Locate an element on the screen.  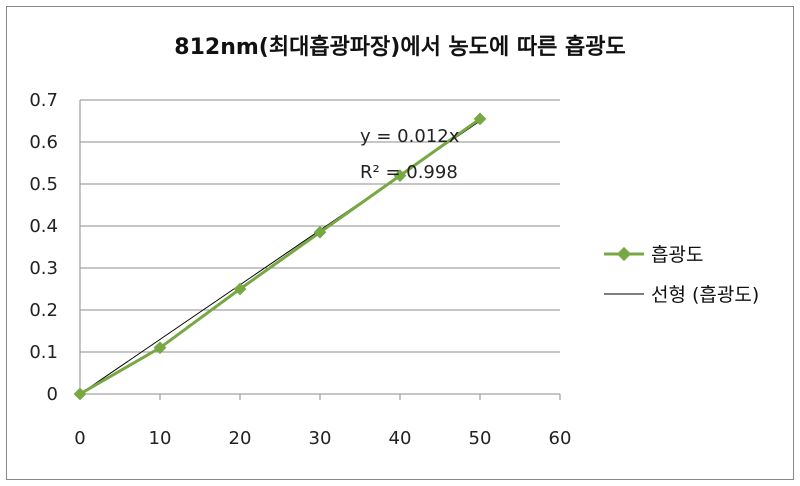
y-tick-label: 0.6 is located at coordinates (43, 142).